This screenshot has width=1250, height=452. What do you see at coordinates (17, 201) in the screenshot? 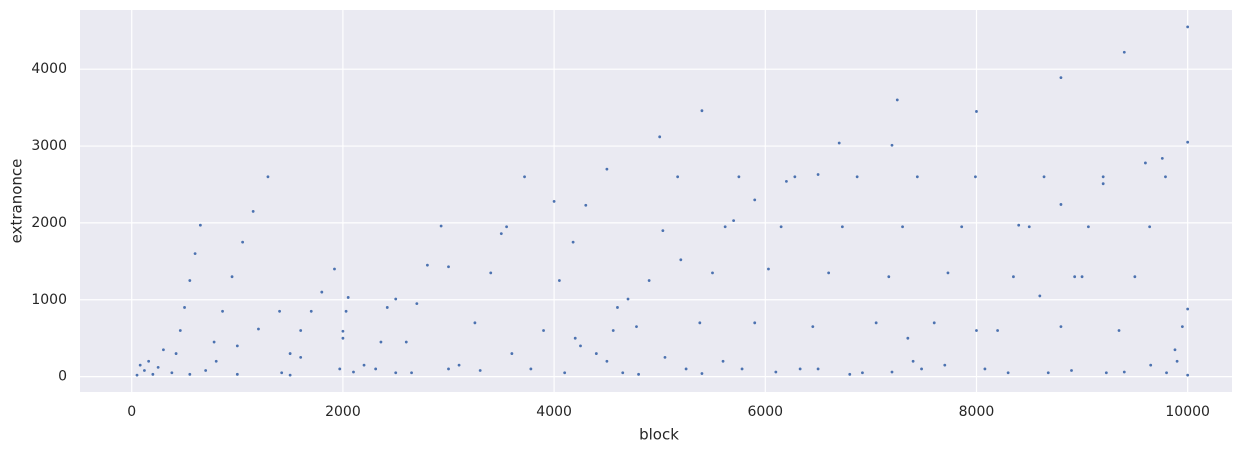
I see `y-axis-title: extranonce` at bounding box center [17, 201].